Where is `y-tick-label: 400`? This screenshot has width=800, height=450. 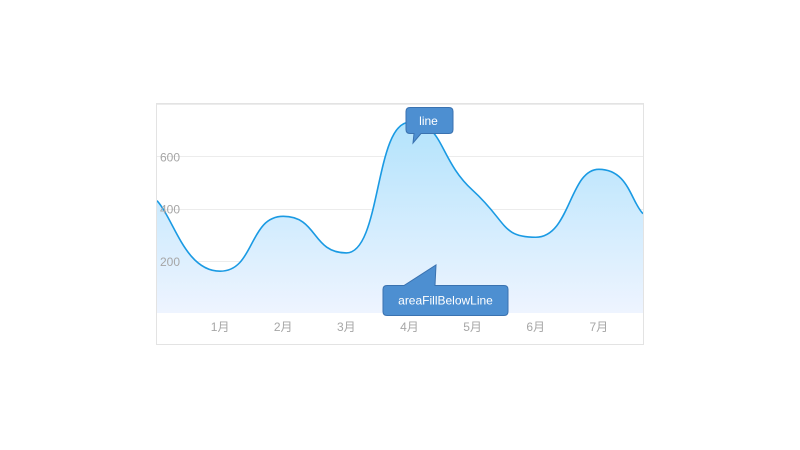 y-tick-label: 400 is located at coordinates (170, 210).